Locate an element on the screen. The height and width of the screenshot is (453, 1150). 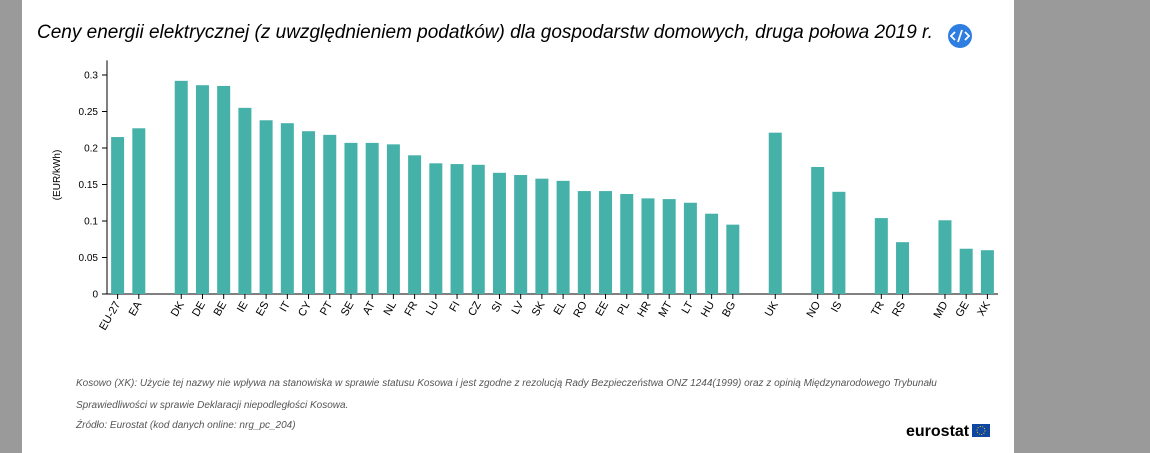
x-tick-label: IS is located at coordinates (837, 307).